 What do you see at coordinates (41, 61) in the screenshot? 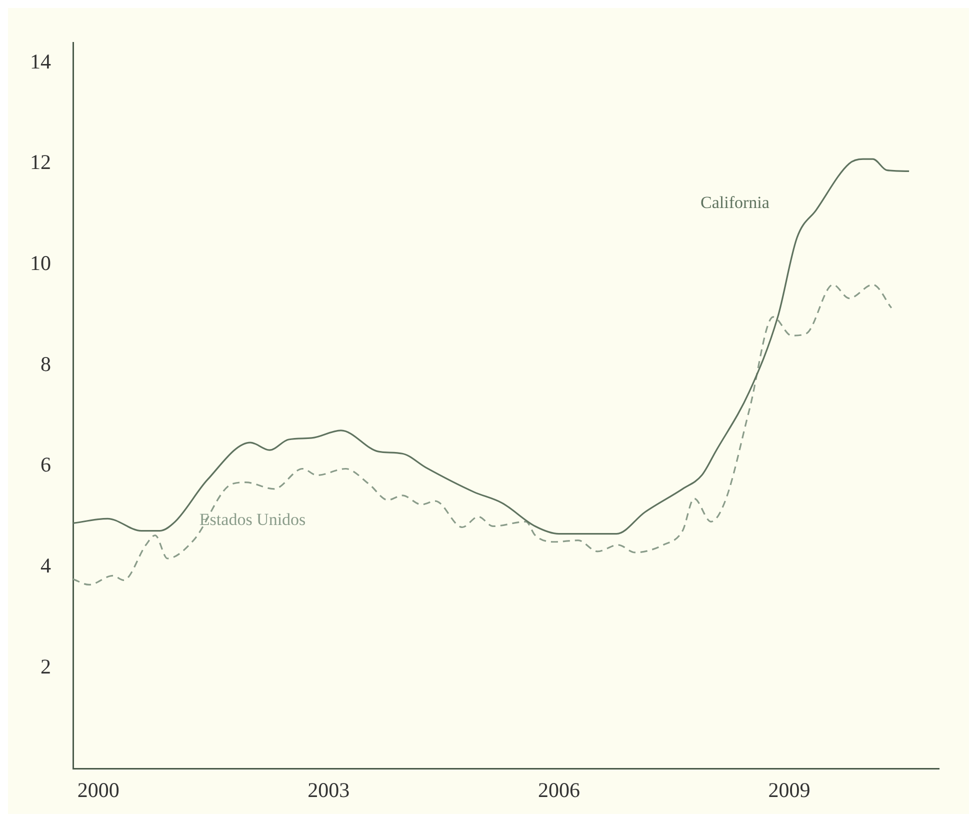
I see `y-tick-label: 14` at bounding box center [41, 61].